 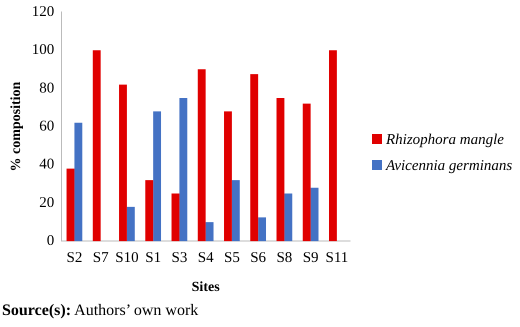 What do you see at coordinates (101, 258) in the screenshot?
I see `x-tick-label: S7` at bounding box center [101, 258].